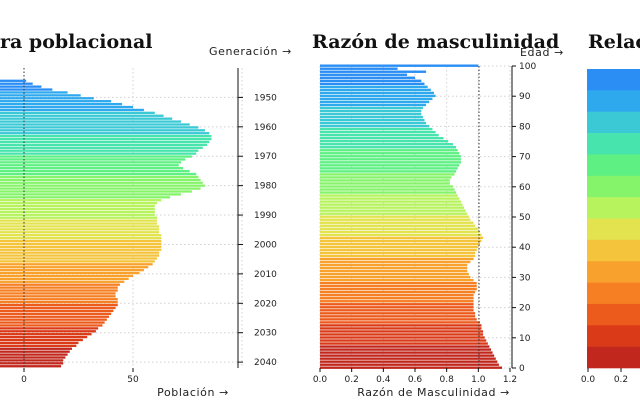 This screenshot has height=400, width=640. I want to click on relation-x-ticks: 0.0 0.2, so click(604, 376).